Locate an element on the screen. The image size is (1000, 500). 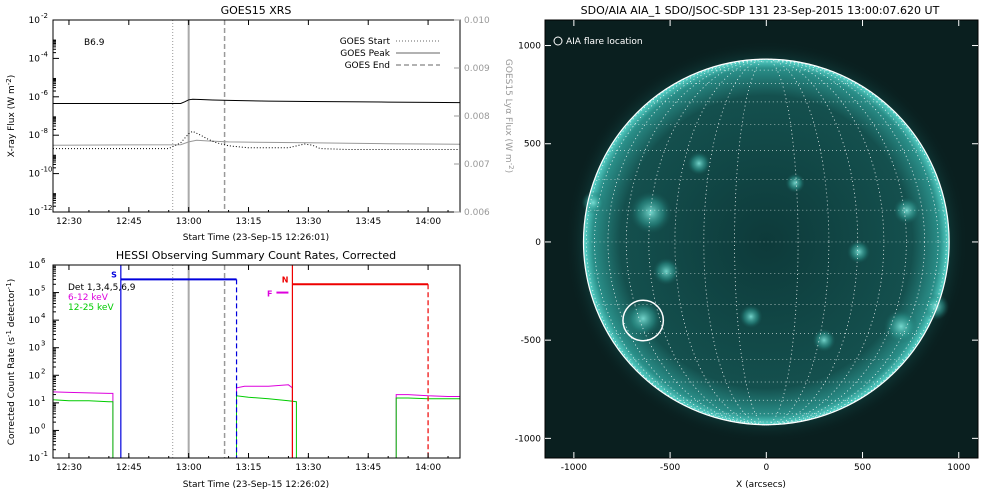
y2-tick-label: 0.008 is located at coordinates (477, 117).